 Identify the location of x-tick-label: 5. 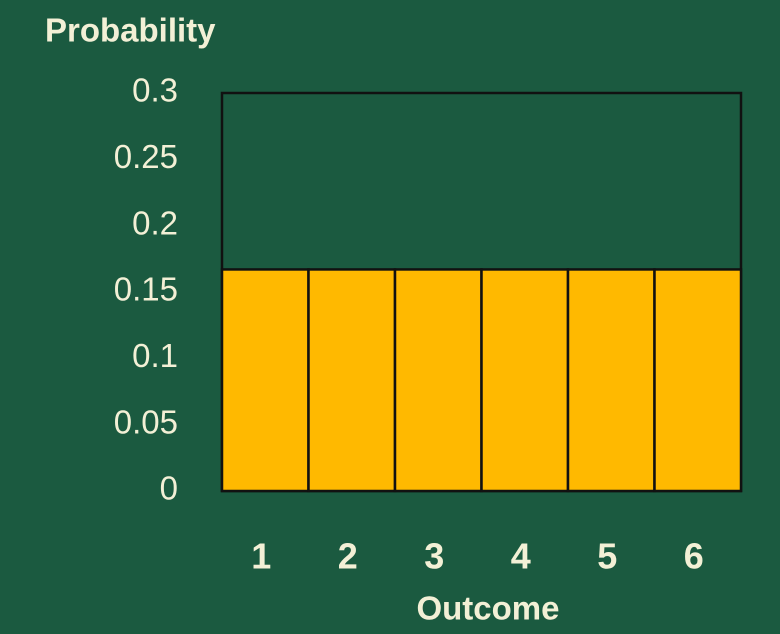
(607, 556).